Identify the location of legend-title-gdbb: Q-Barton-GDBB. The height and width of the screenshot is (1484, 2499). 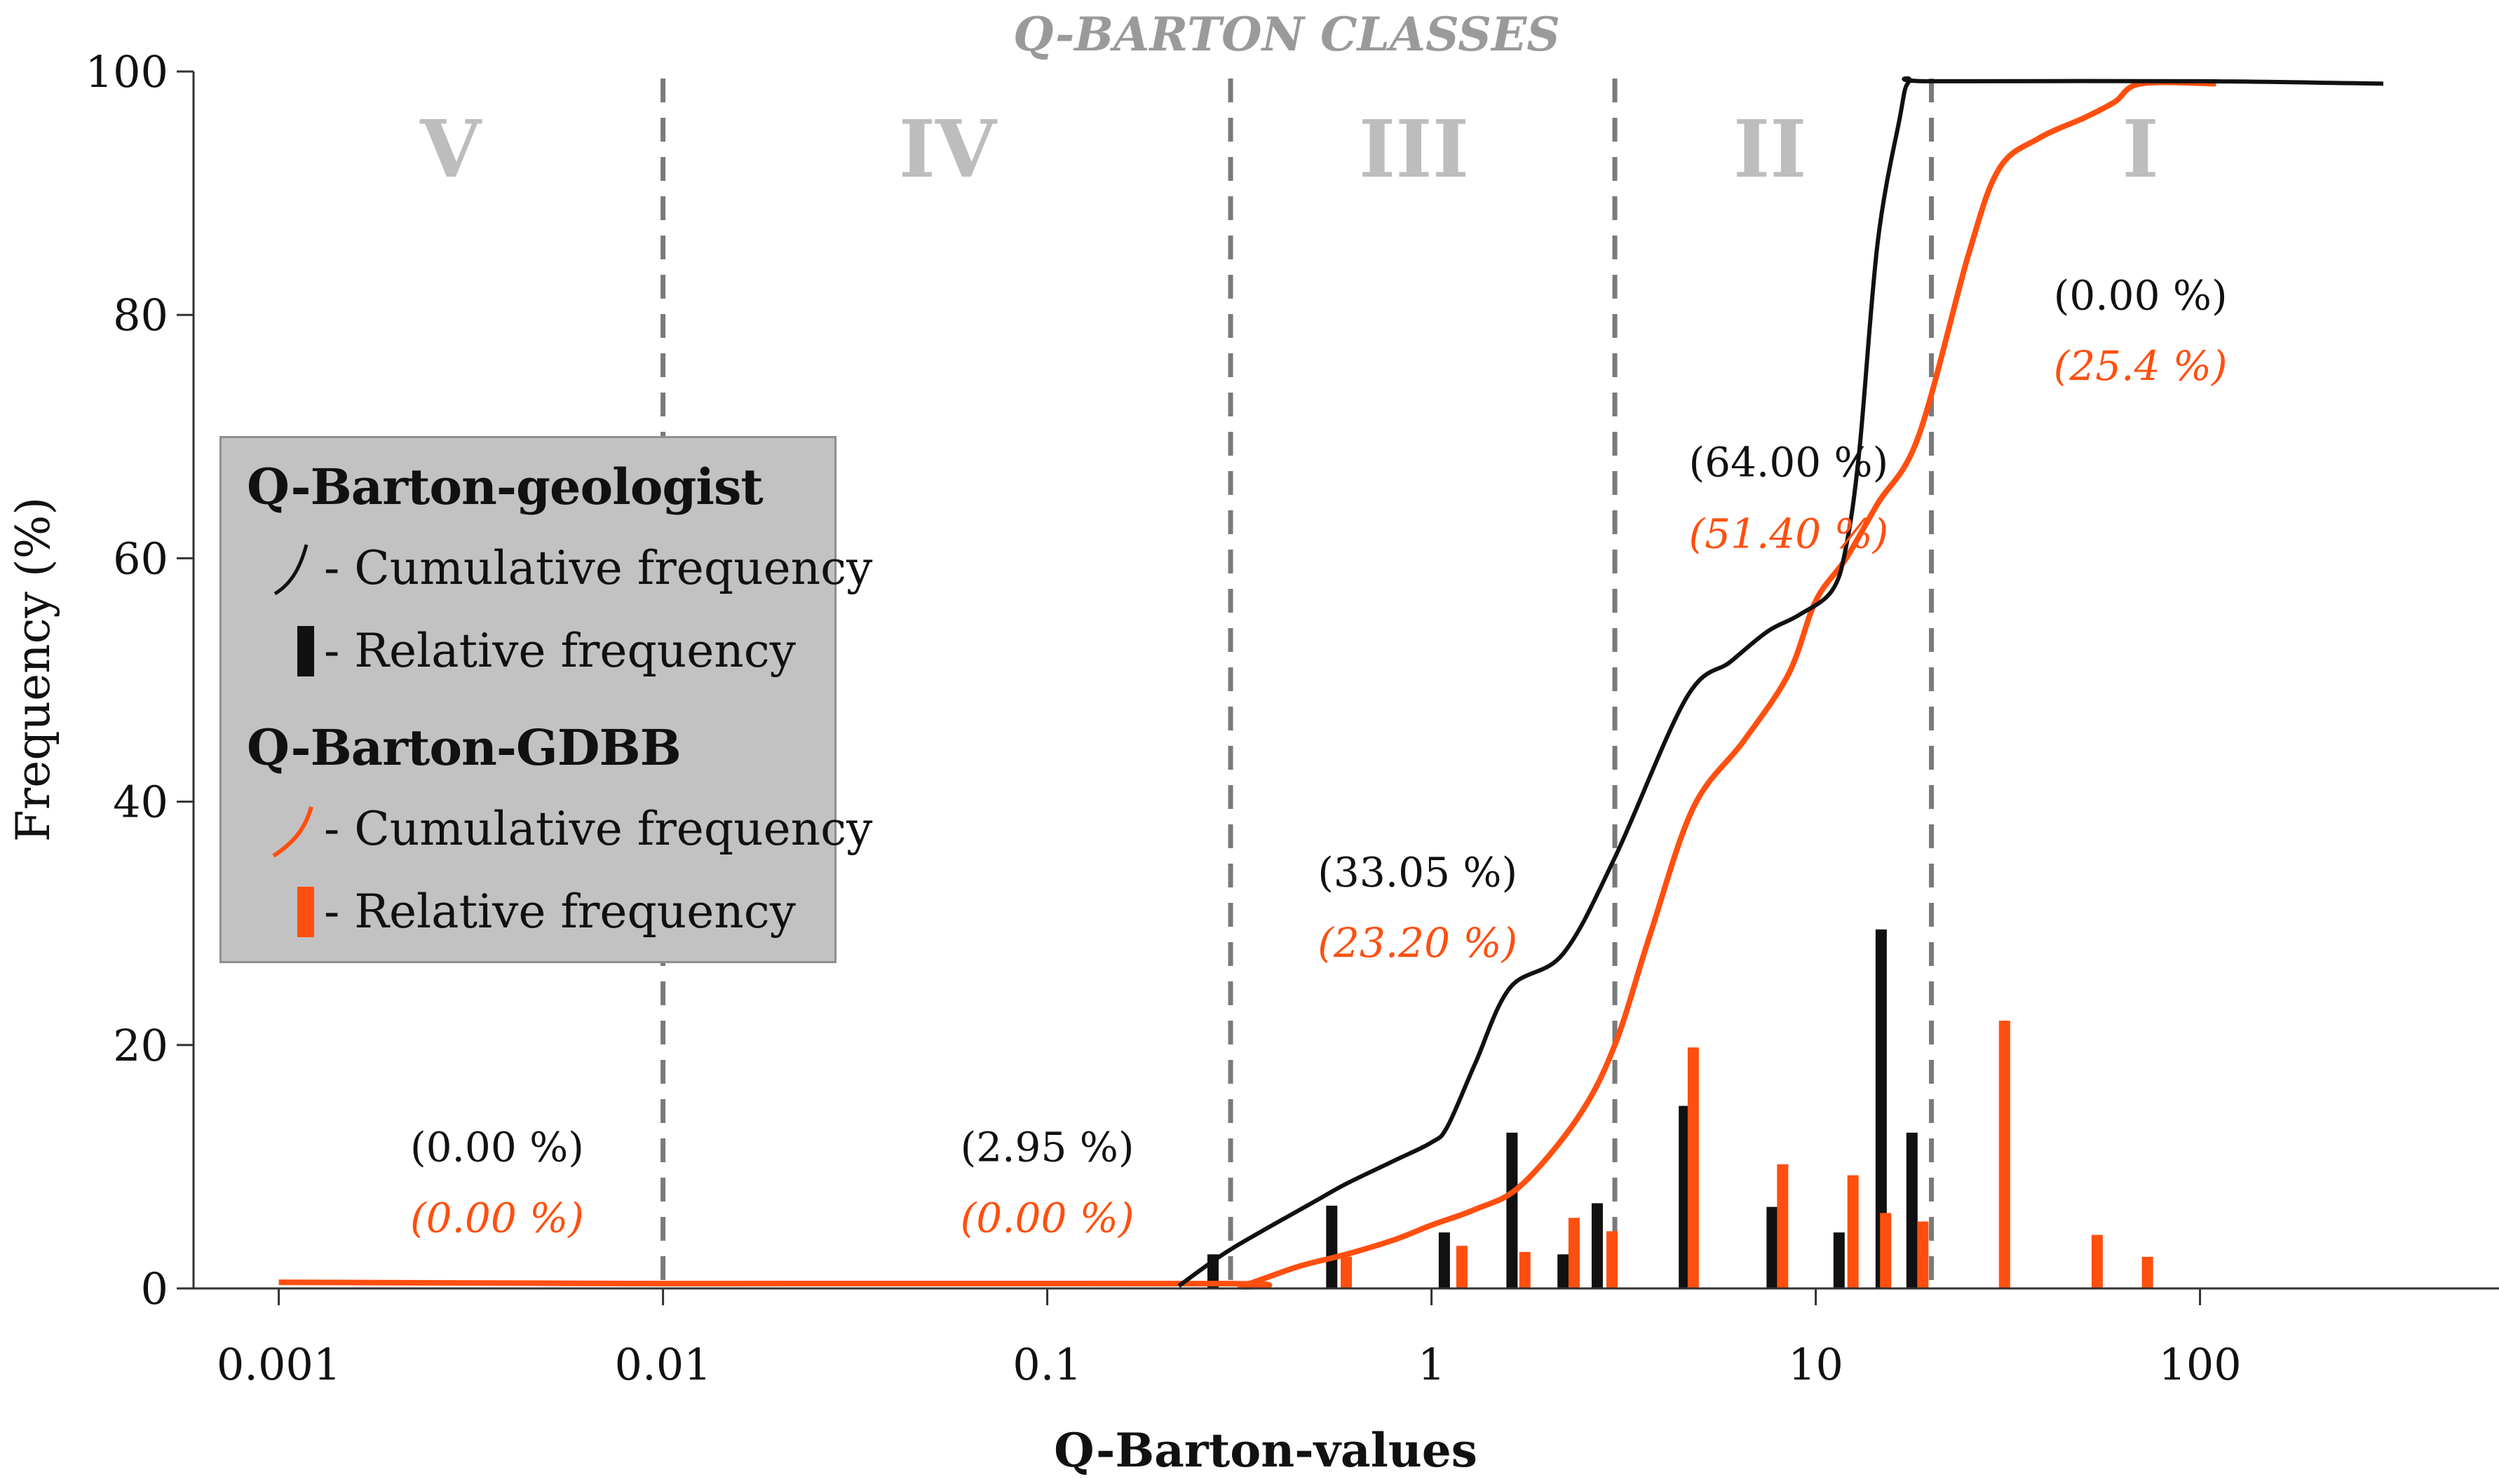
(464, 748).